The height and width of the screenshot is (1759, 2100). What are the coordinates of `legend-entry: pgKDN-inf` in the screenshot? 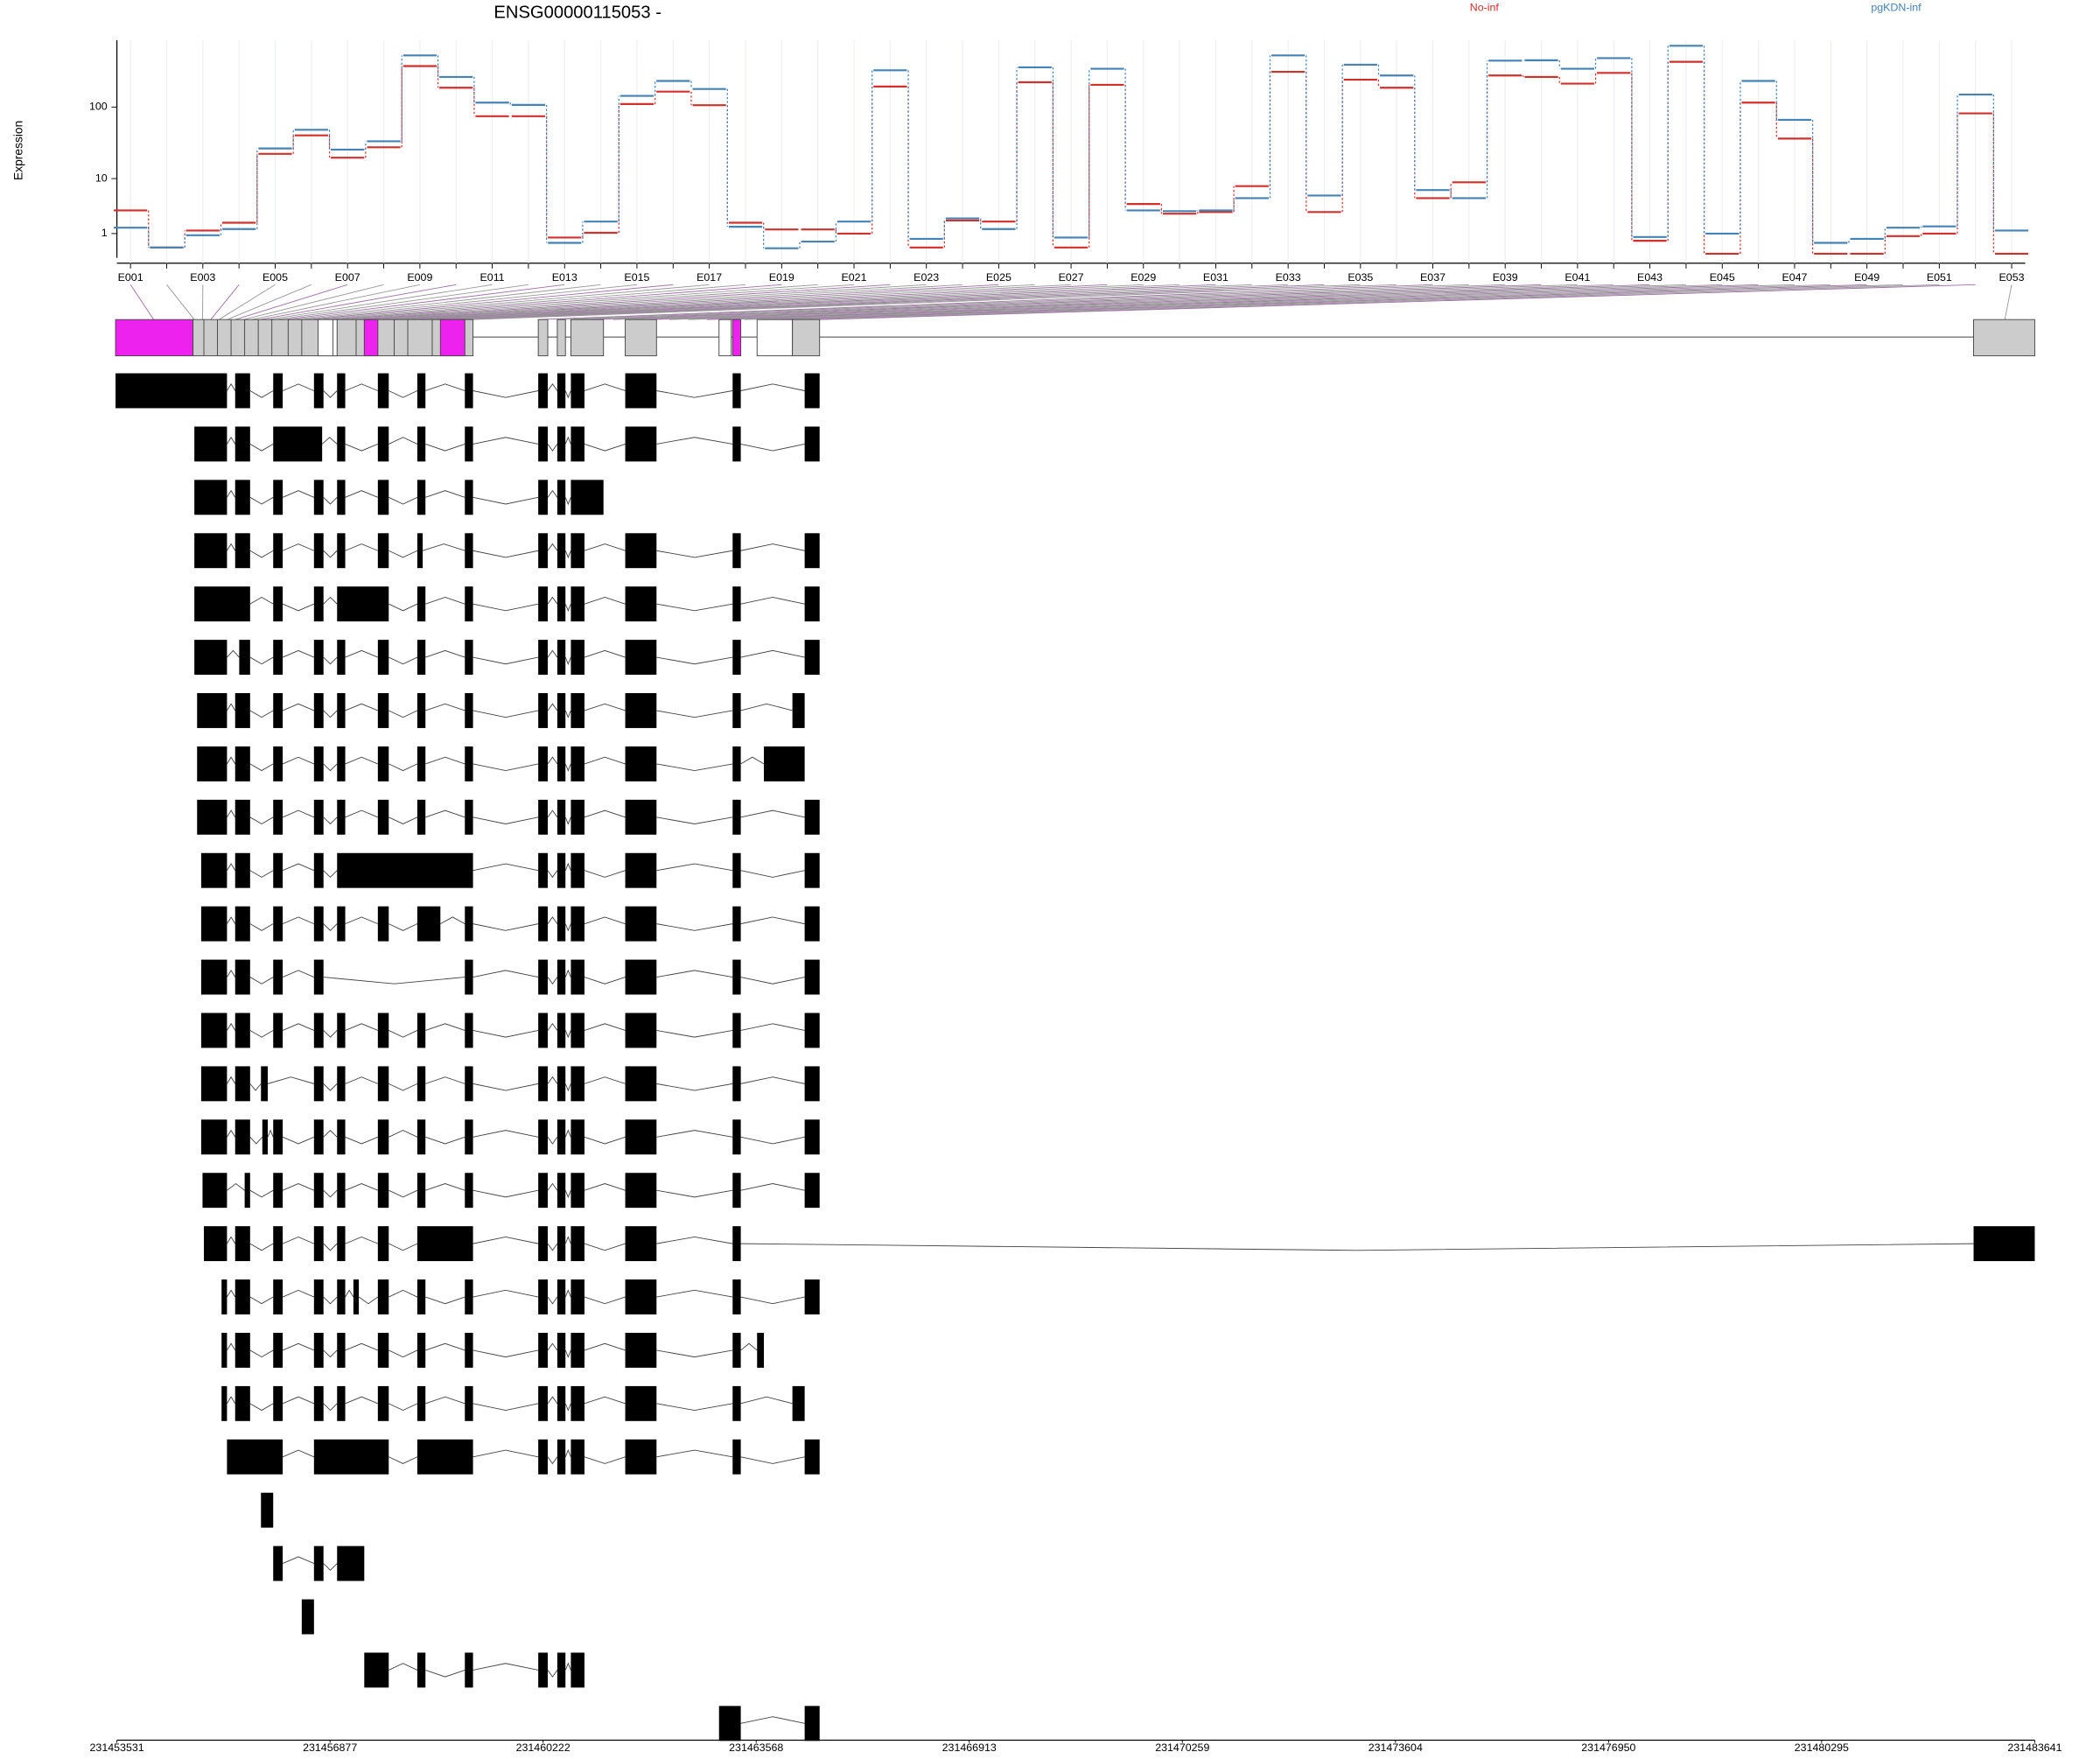 It's located at (1896, 8).